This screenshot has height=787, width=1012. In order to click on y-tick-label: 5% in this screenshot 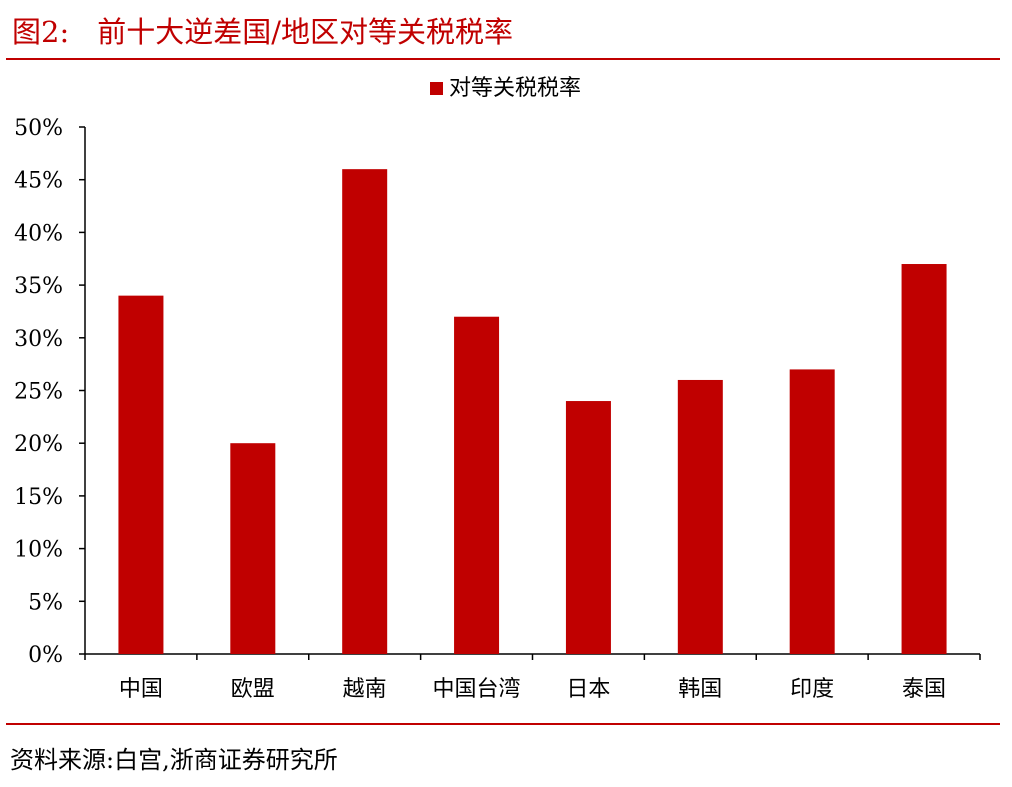, I will do `click(45, 602)`.